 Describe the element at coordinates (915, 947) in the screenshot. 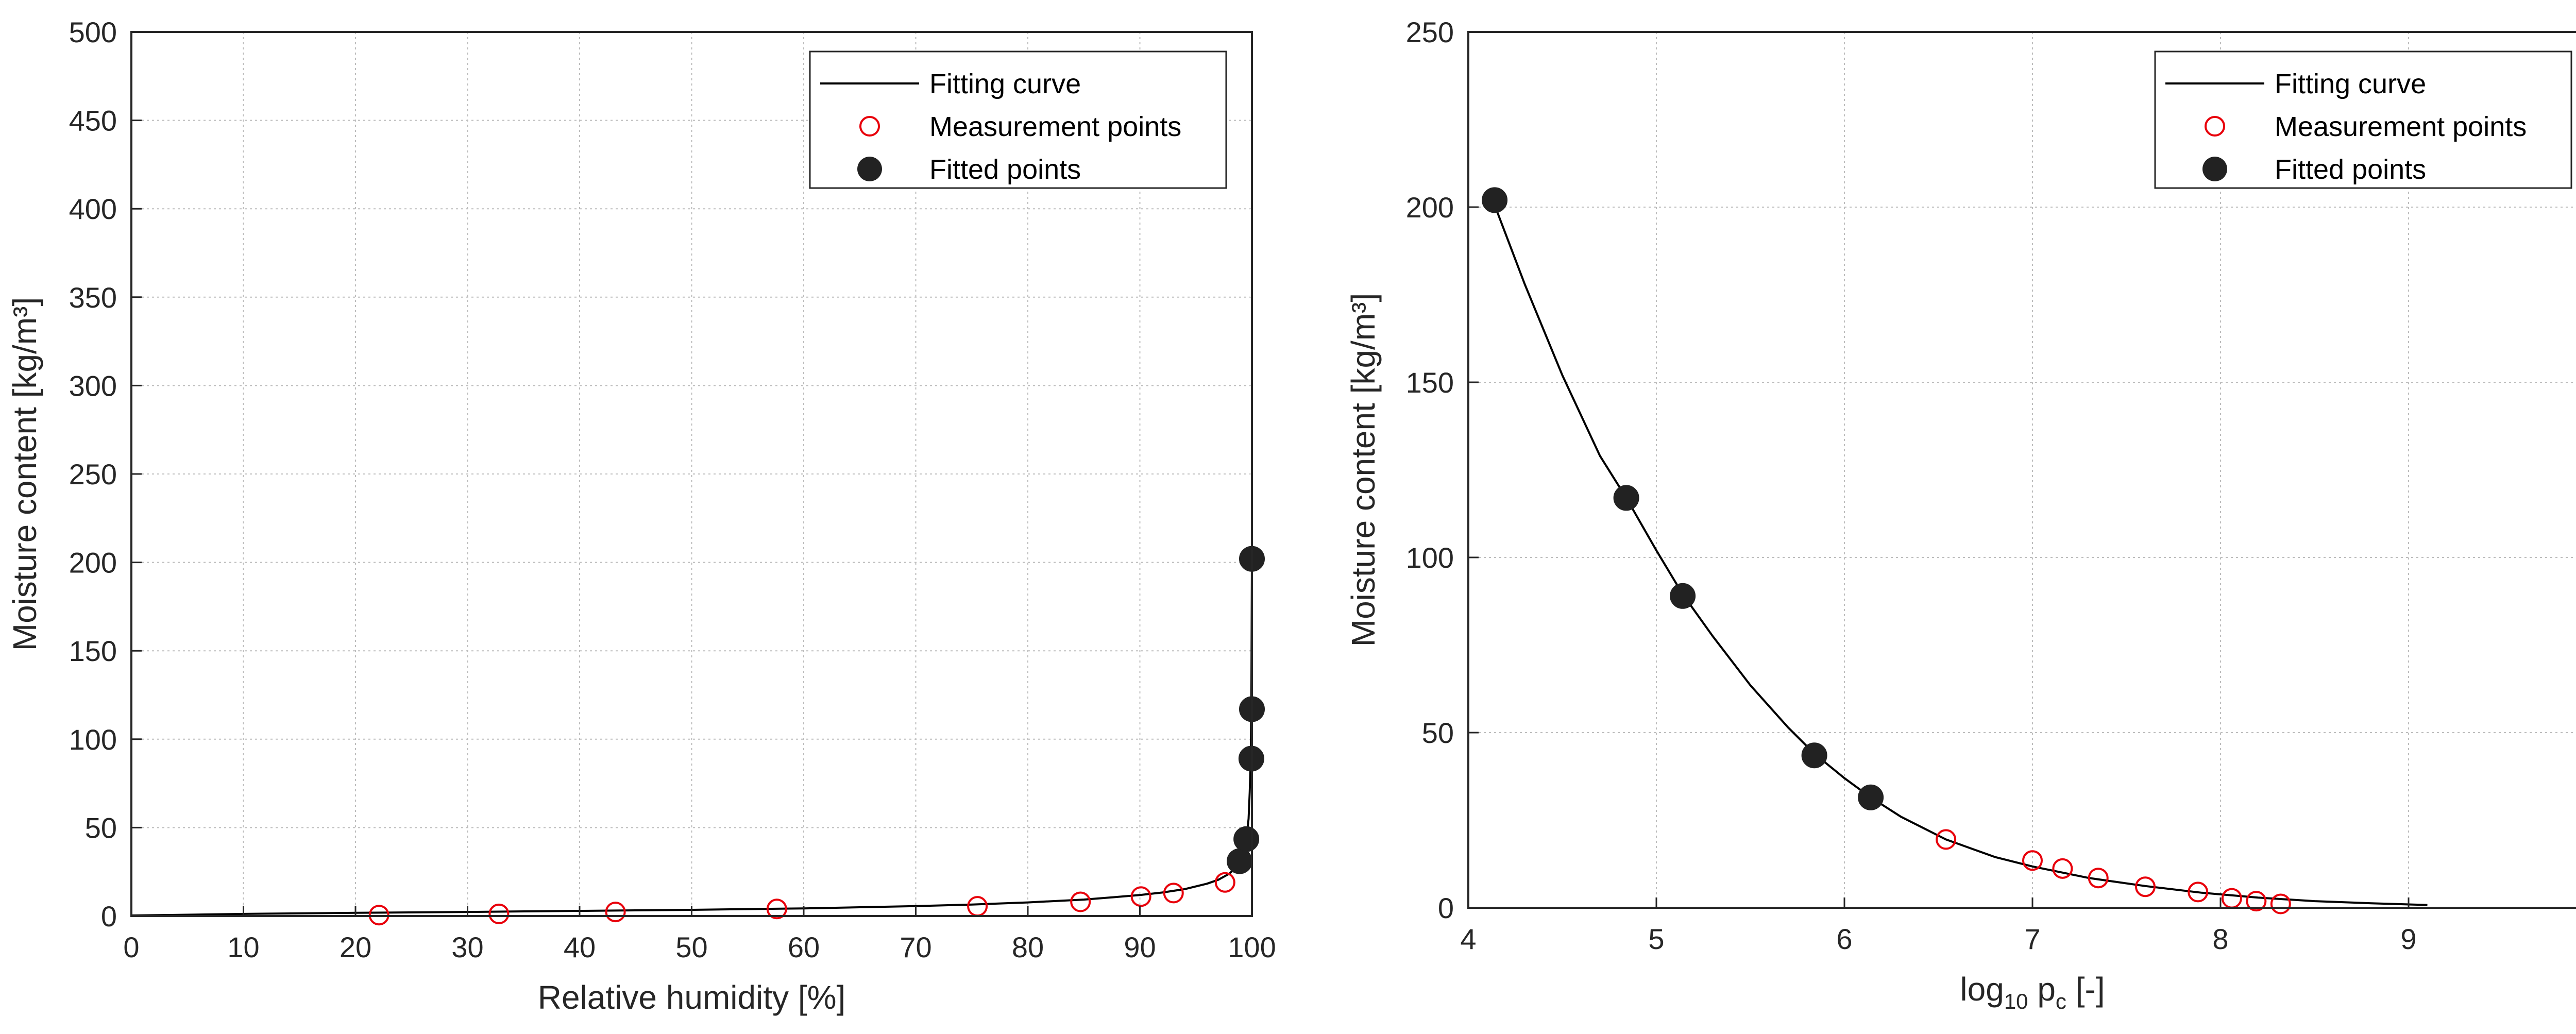

I see `left-x-tick-label: 70` at that location.